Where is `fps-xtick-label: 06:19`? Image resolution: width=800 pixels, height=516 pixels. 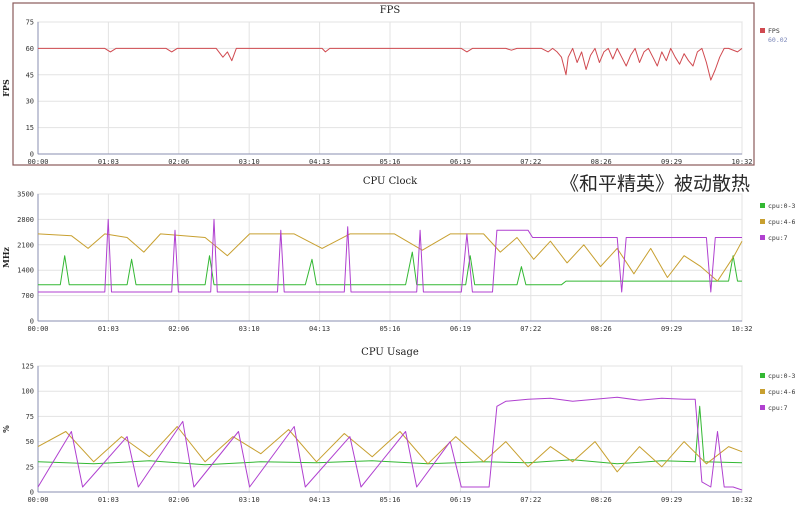
fps-xtick-label: 06:19 is located at coordinates (460, 162).